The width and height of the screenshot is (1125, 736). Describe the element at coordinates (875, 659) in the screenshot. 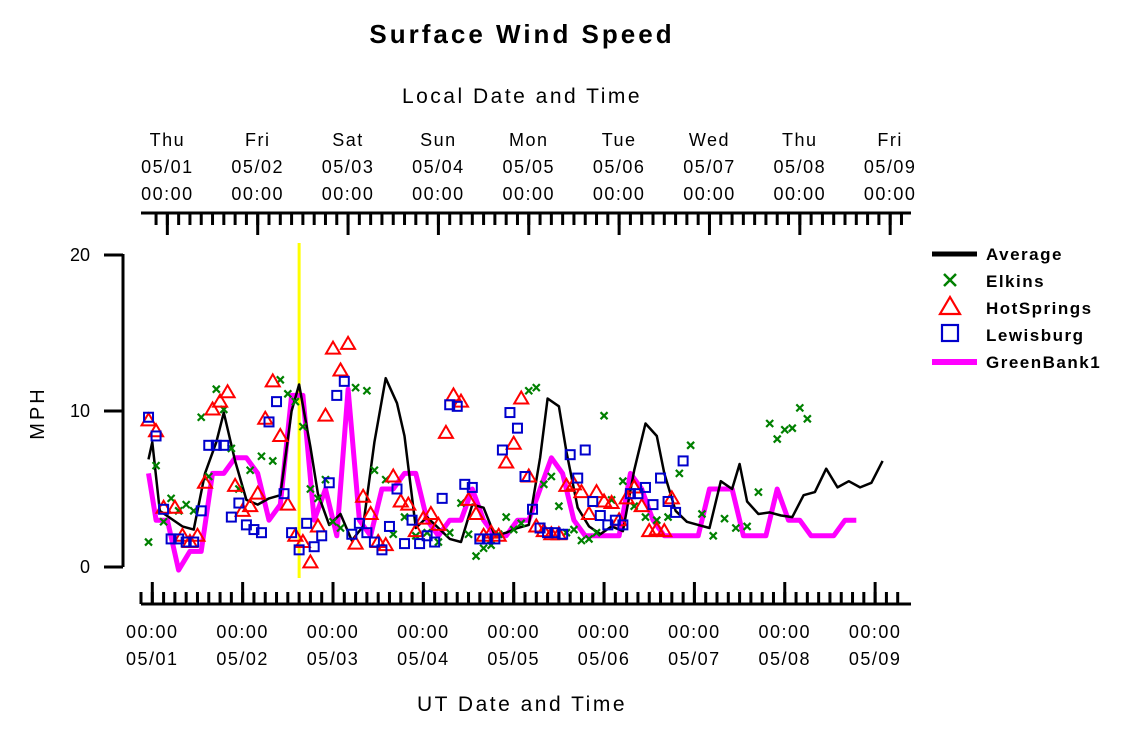

I see `bottom-tick-label-date: 05/09` at that location.